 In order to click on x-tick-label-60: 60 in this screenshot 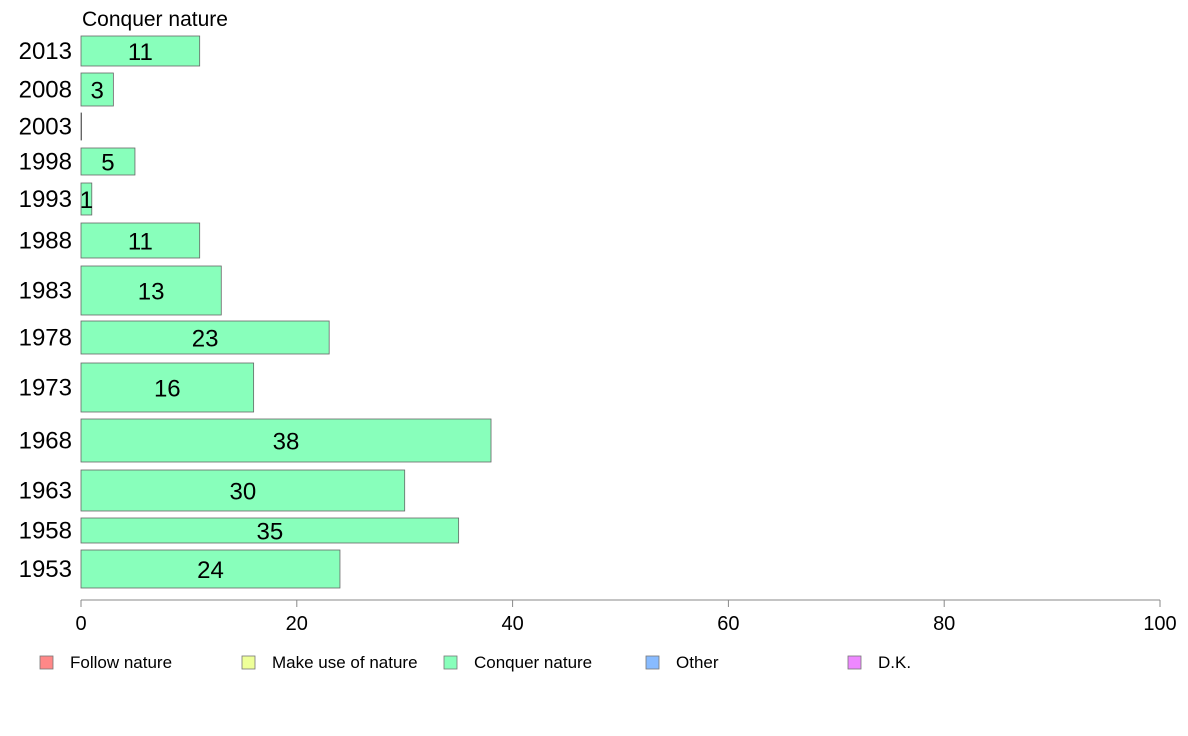, I will do `click(728, 624)`.